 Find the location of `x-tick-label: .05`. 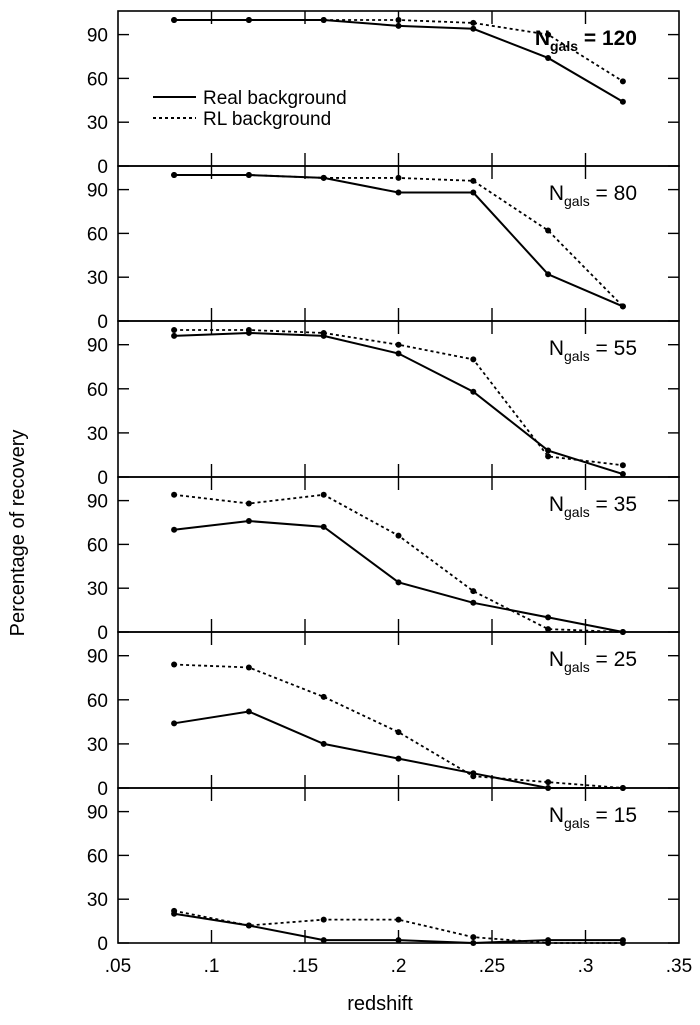

x-tick-label: .05 is located at coordinates (118, 966).